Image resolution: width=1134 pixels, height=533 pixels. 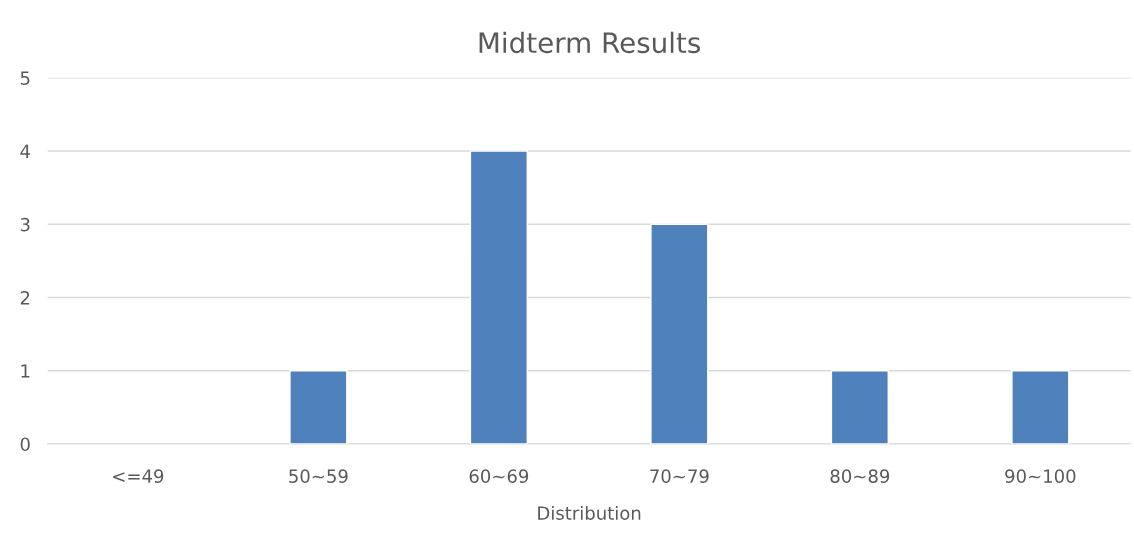 I want to click on x-tick-label: 50~59, so click(x=318, y=476).